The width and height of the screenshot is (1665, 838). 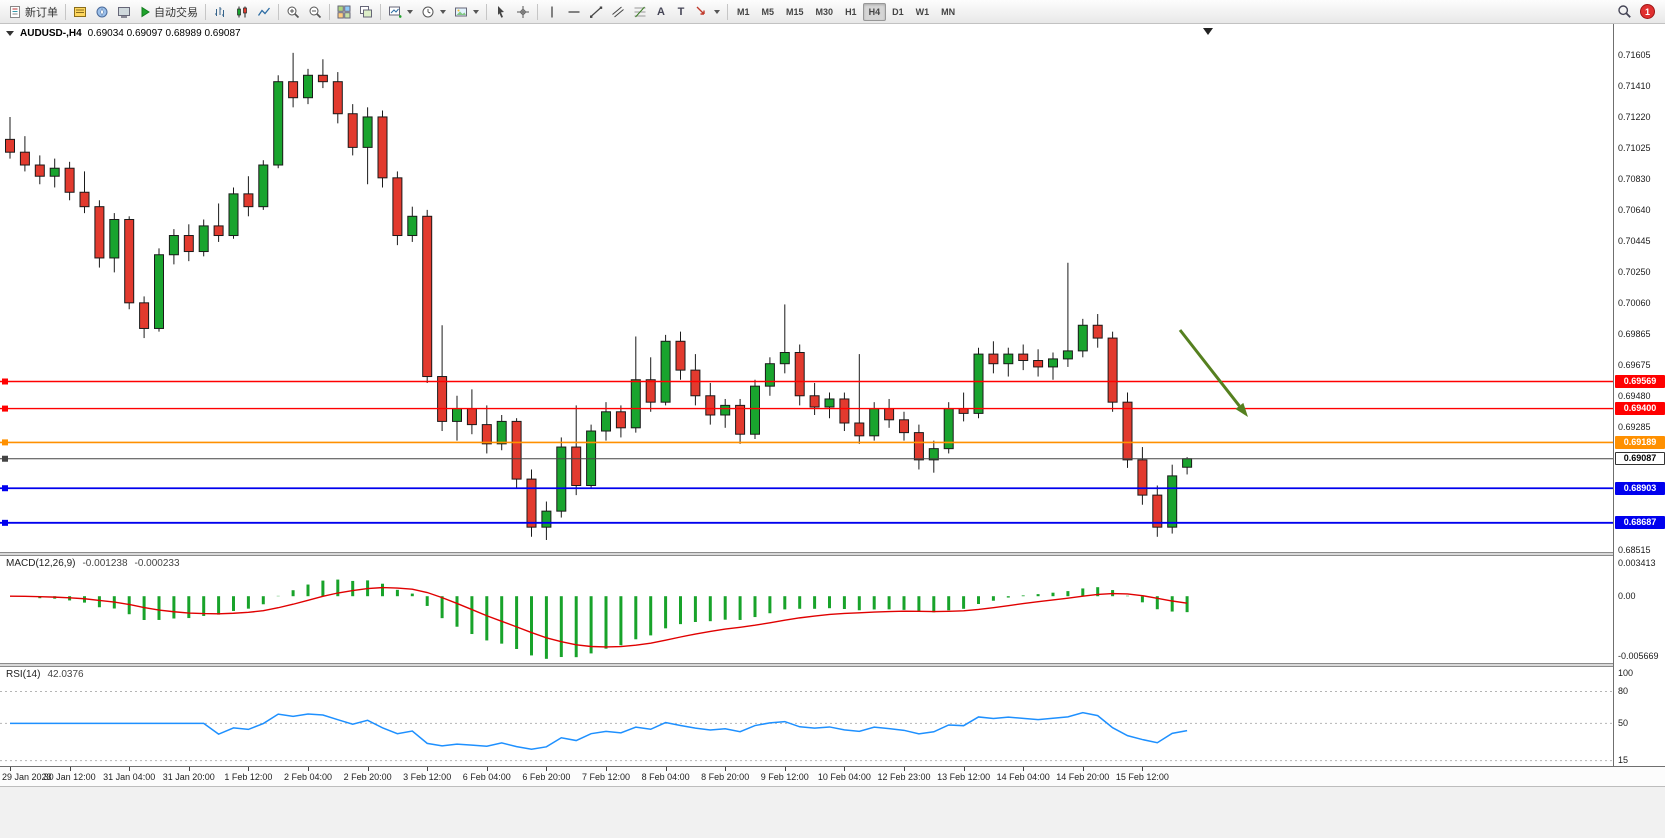 What do you see at coordinates (1634, 209) in the screenshot?
I see `price-axis-label: 0.70640` at bounding box center [1634, 209].